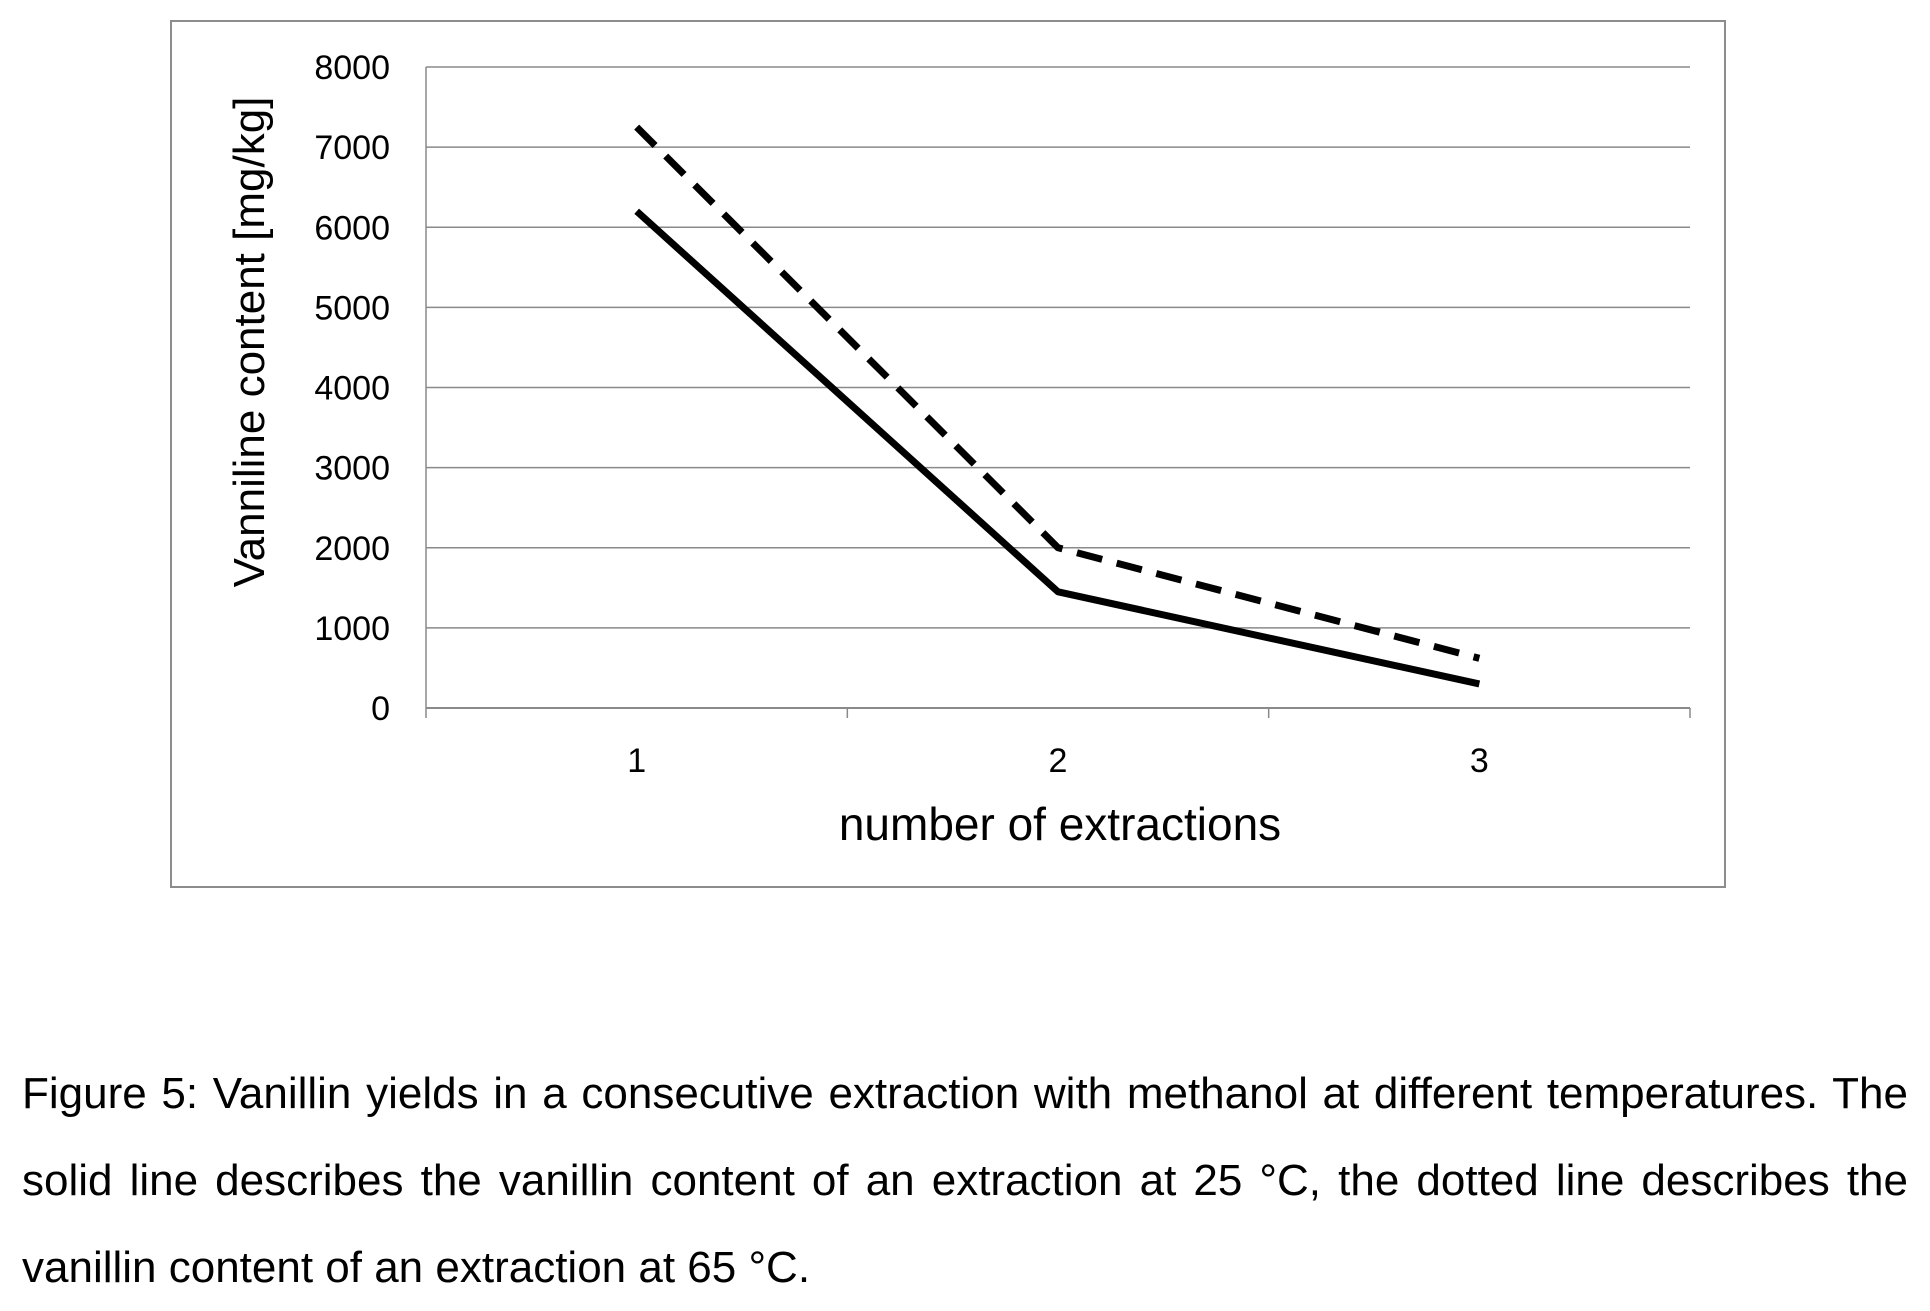 The height and width of the screenshot is (1311, 1930). I want to click on y-tick-label-6000: 6000, so click(352, 228).